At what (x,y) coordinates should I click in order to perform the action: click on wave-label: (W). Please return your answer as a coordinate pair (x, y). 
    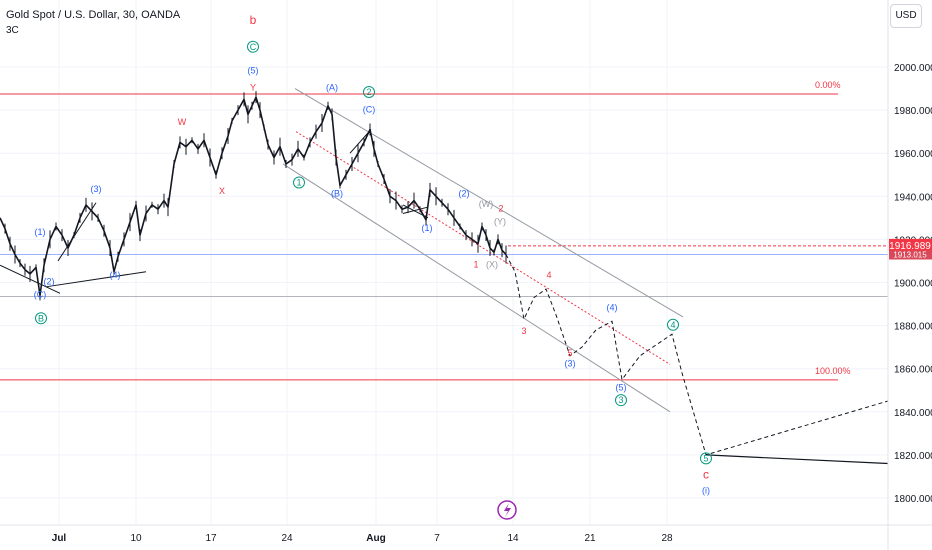
    Looking at the image, I should click on (486, 204).